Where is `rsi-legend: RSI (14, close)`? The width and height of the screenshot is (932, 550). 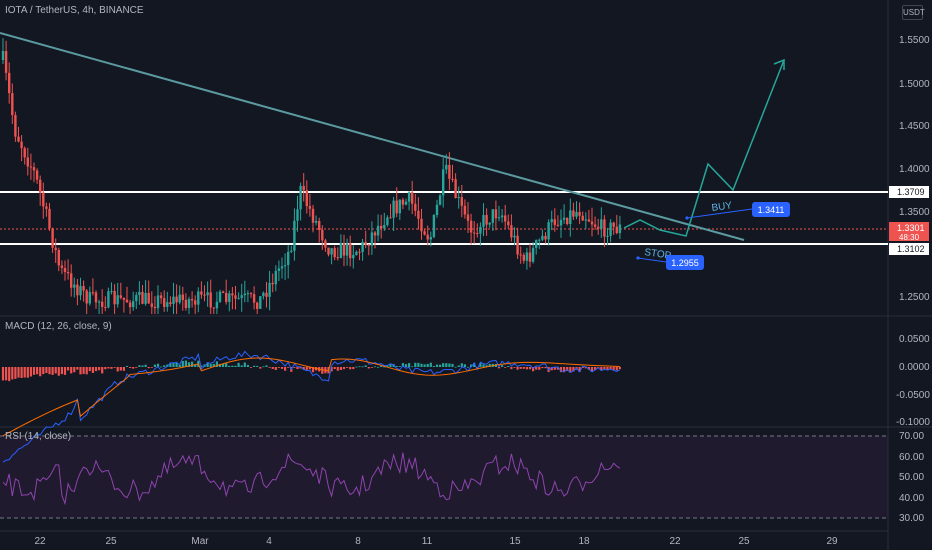 rsi-legend: RSI (14, close) is located at coordinates (38, 436).